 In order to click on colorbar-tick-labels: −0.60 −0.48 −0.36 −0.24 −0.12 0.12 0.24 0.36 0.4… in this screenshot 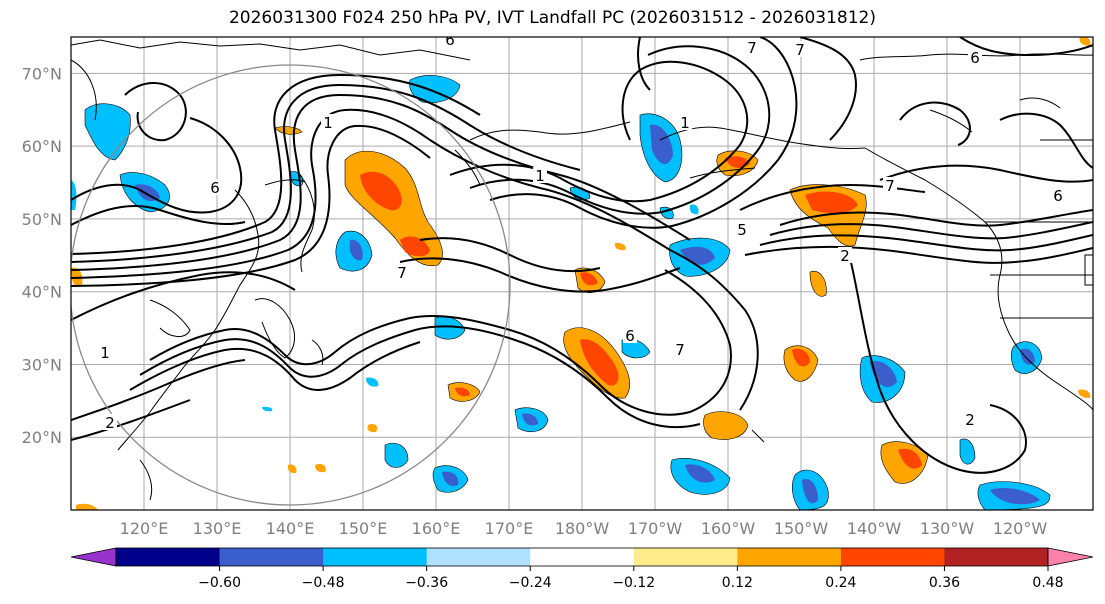, I will do `click(631, 578)`.